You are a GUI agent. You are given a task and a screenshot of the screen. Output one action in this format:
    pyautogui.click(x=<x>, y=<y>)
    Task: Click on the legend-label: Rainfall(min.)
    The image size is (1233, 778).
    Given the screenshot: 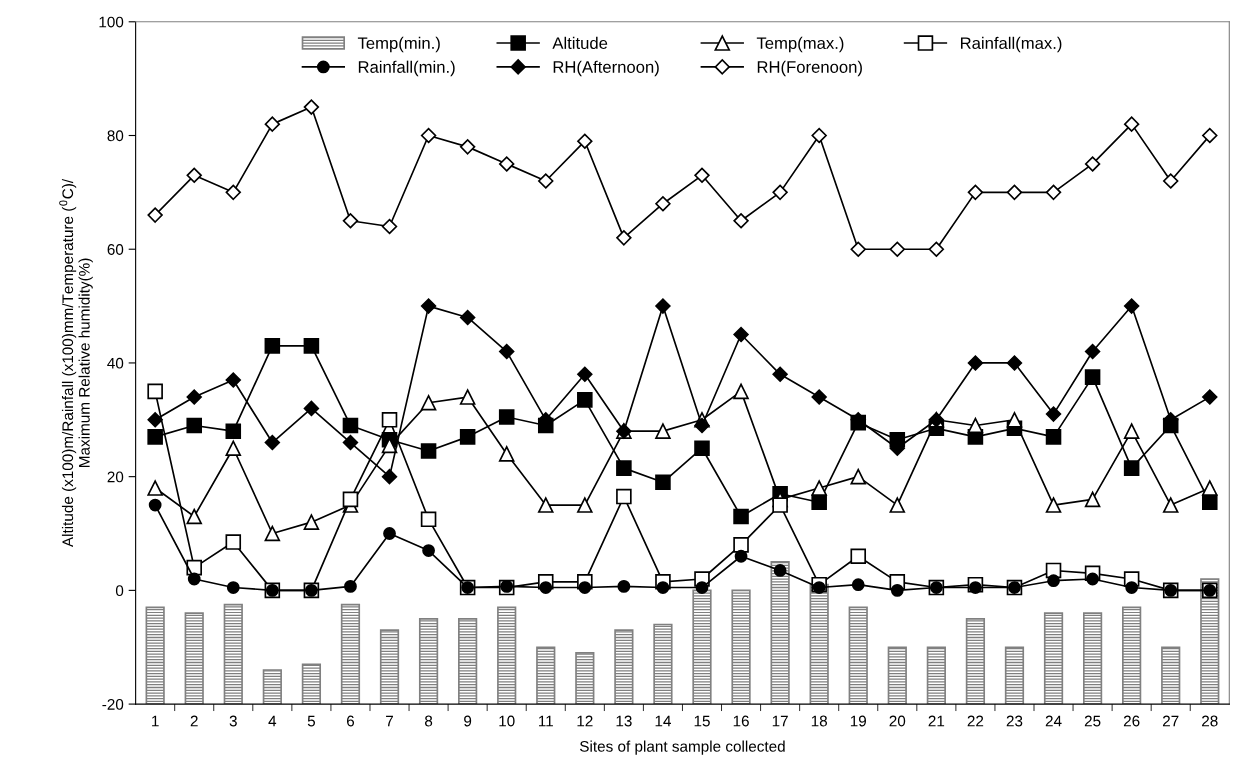 What is the action you would take?
    pyautogui.click(x=406, y=68)
    